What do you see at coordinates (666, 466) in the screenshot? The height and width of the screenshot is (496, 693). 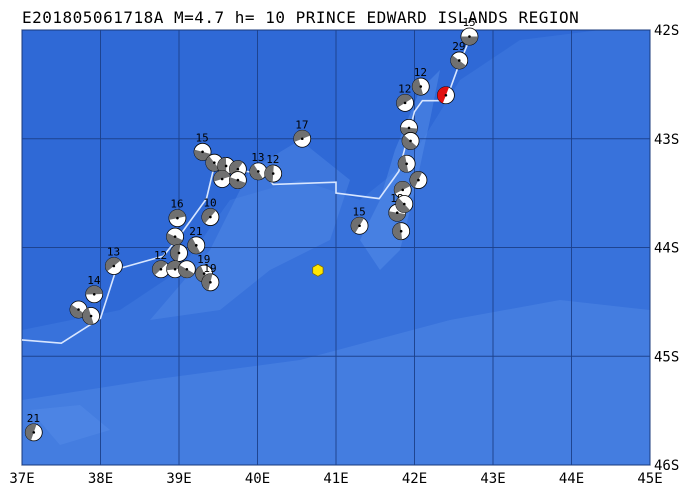 I see `y-tick-label: 46S` at bounding box center [666, 466].